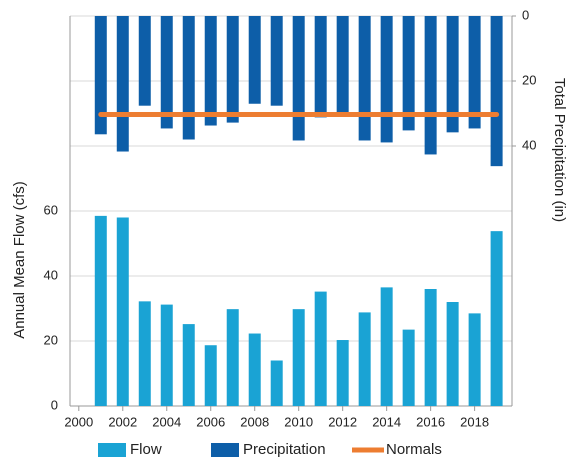  Describe the element at coordinates (146, 449) in the screenshot. I see `legend-label: Flow` at that location.